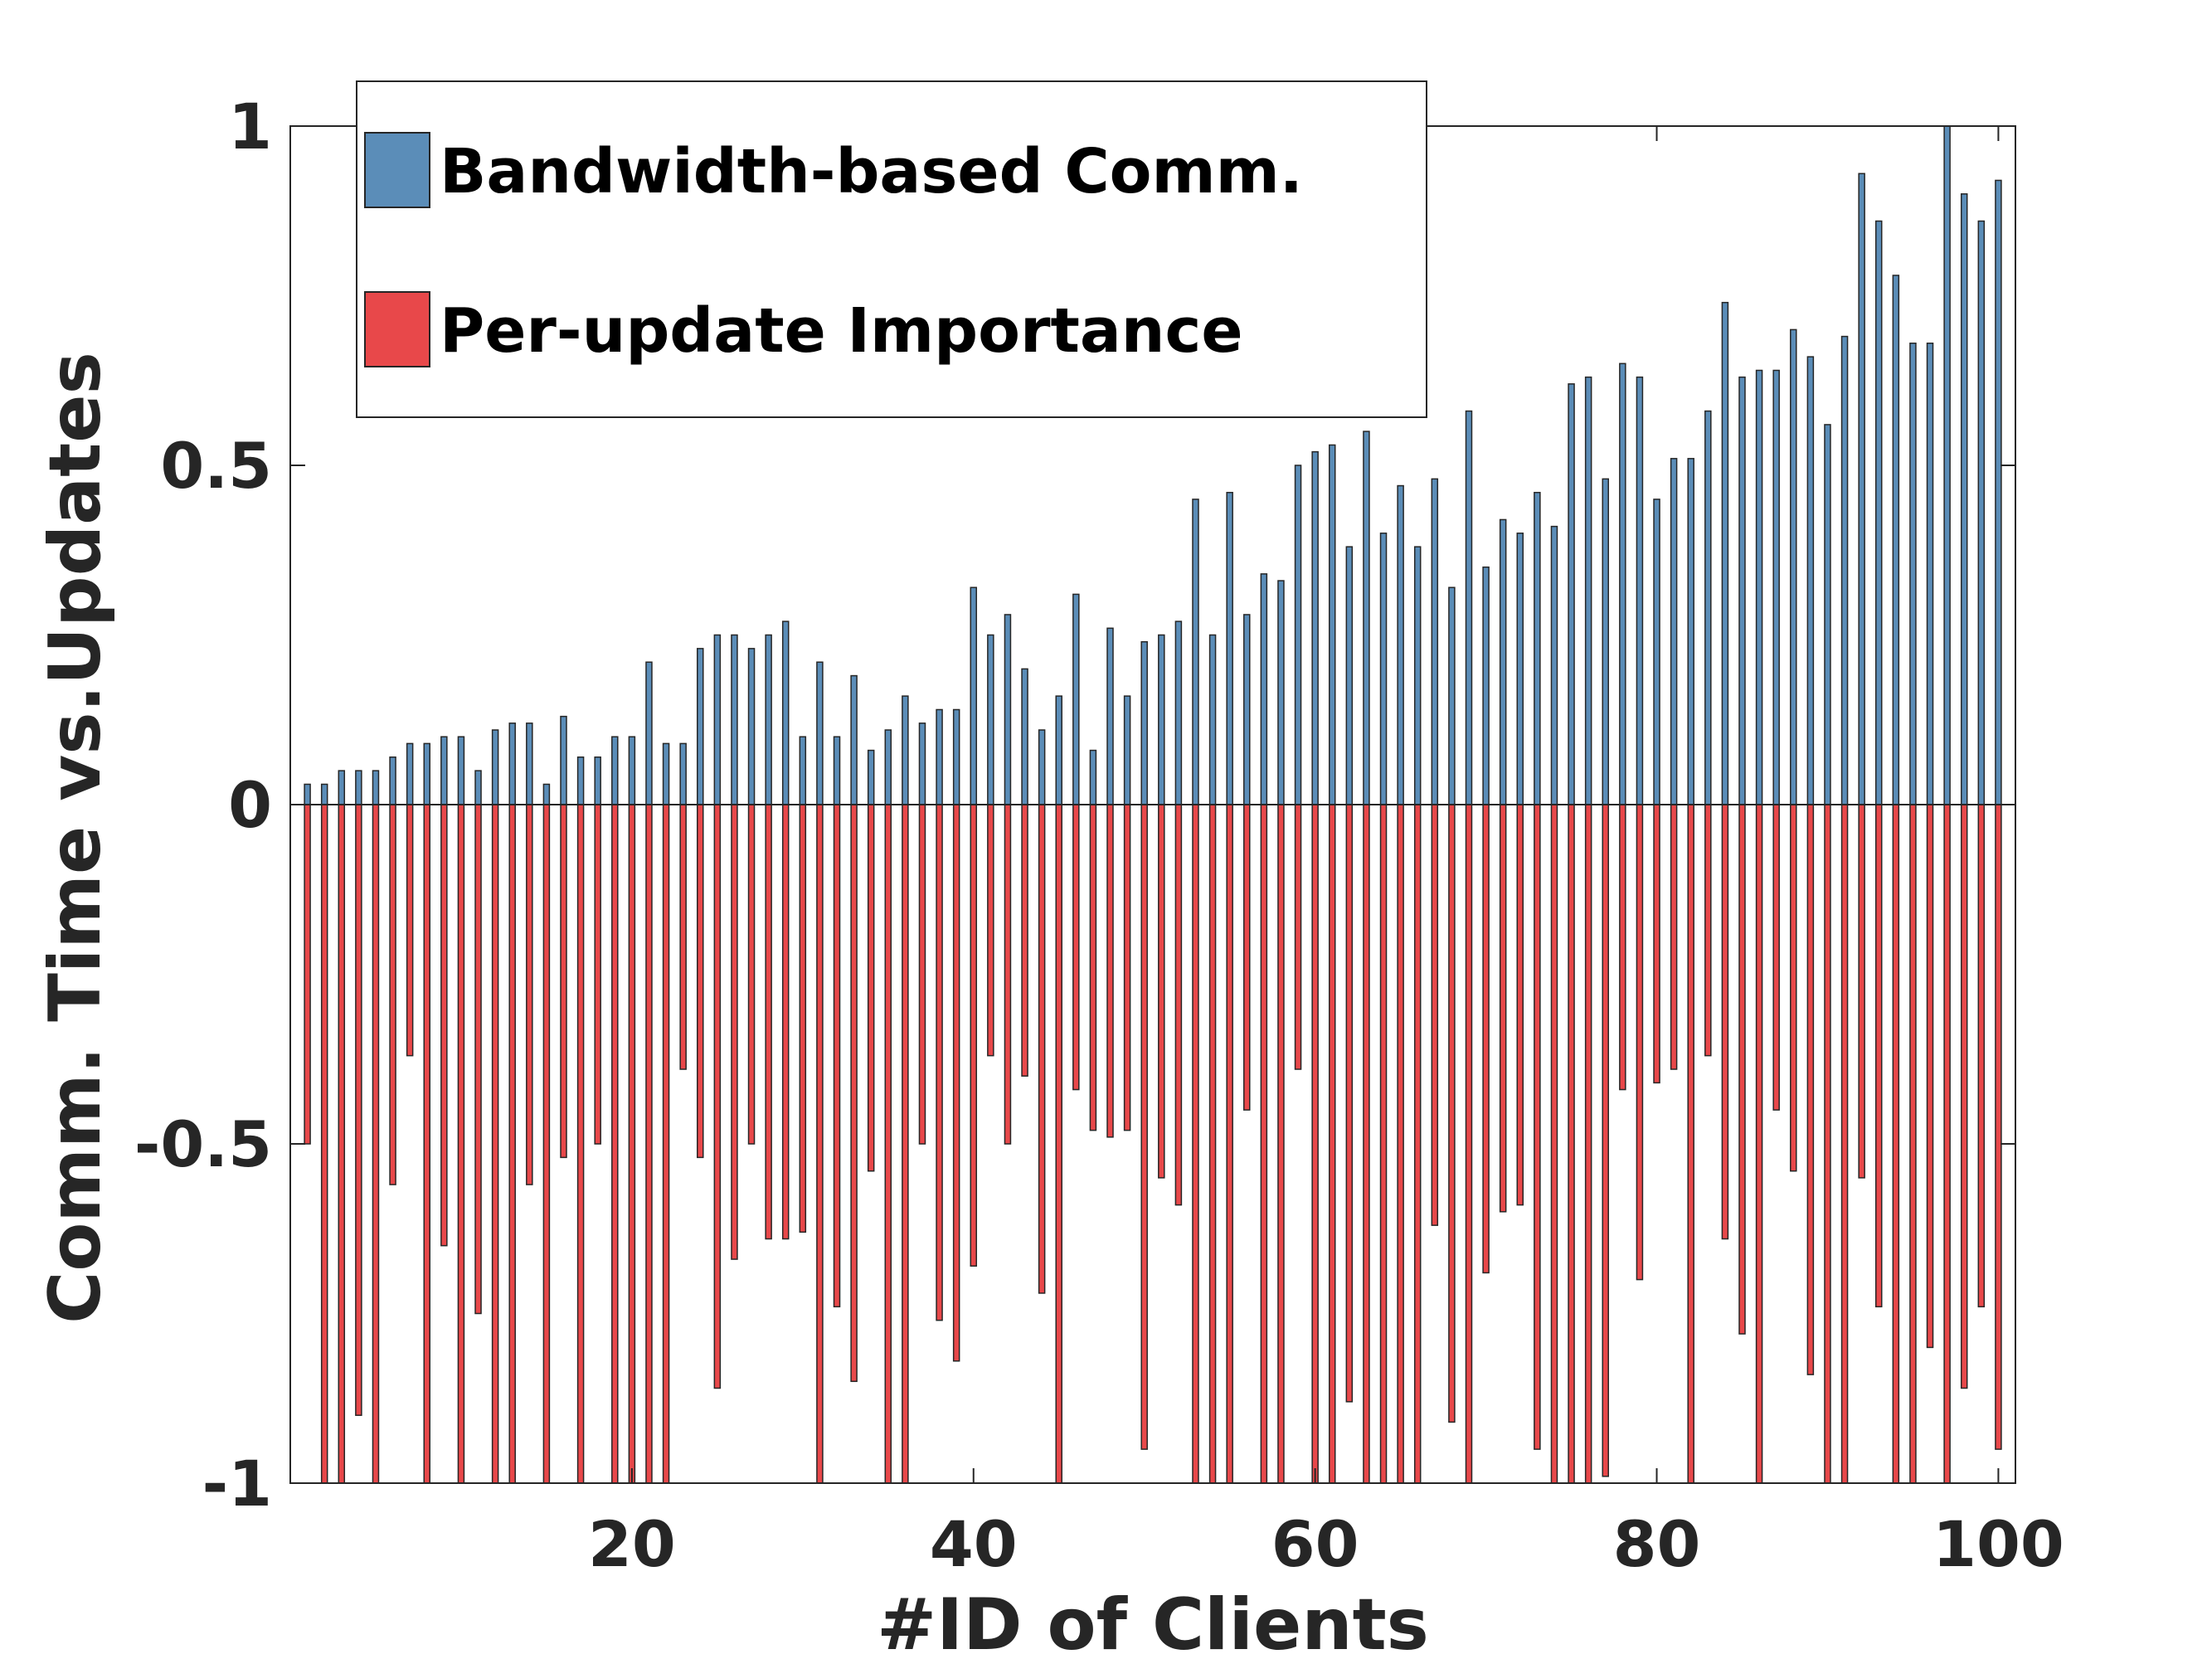  What do you see at coordinates (216, 466) in the screenshot?
I see `y-tick-label-0.5: 0.5` at bounding box center [216, 466].